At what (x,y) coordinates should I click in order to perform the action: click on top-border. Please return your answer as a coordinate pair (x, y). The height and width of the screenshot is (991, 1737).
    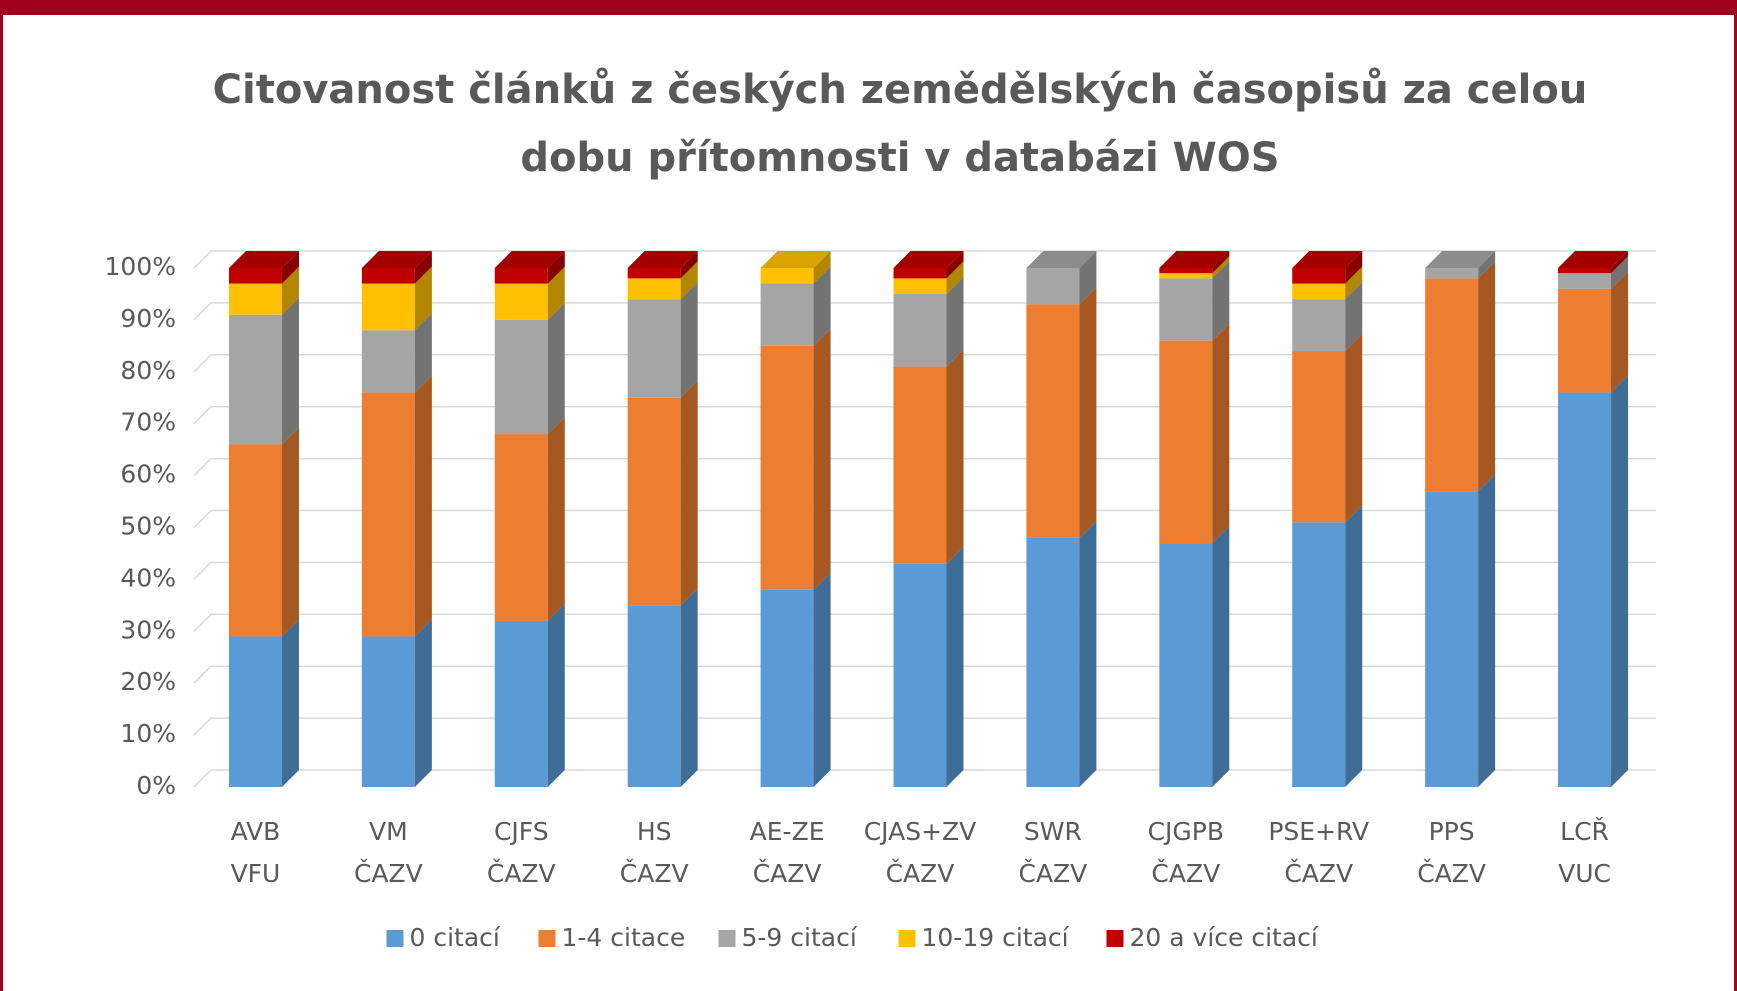
    Looking at the image, I should click on (868, 7).